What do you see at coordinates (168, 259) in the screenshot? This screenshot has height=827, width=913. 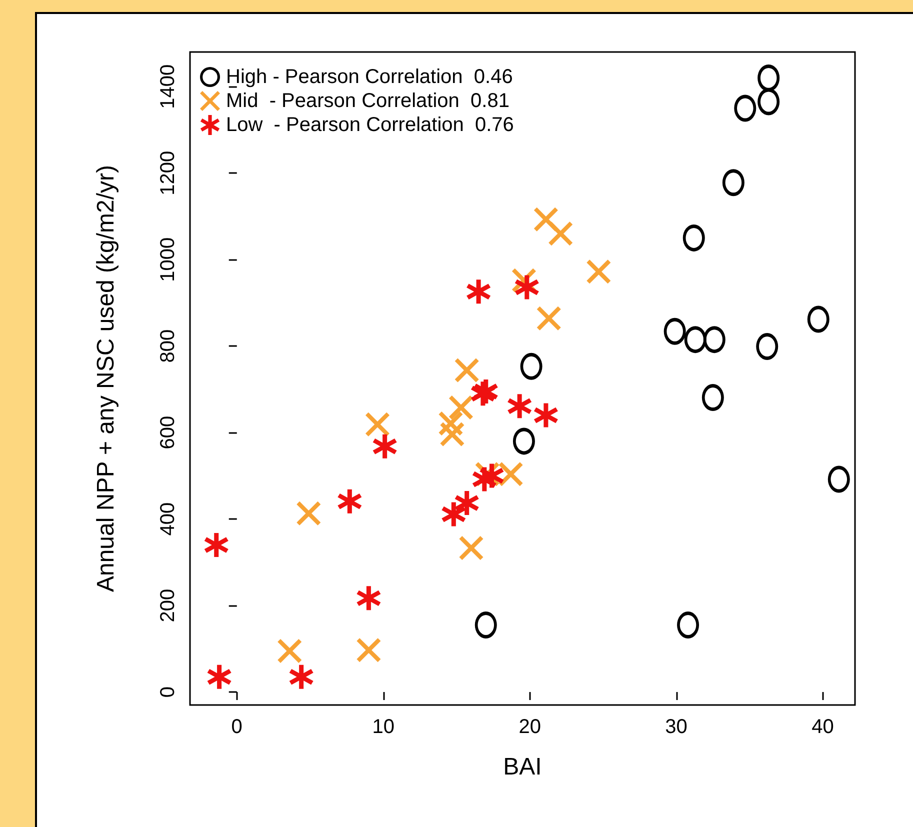 I see `y-tick-label: 1000` at bounding box center [168, 259].